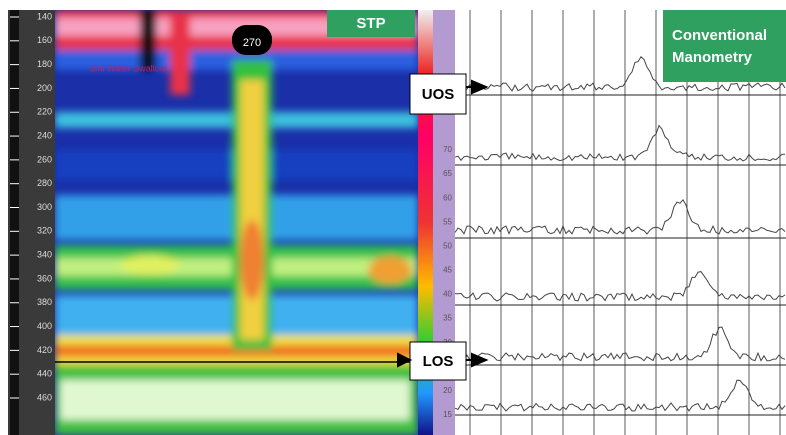 The image size is (786, 435). Describe the element at coordinates (44, 397) in the screenshot. I see `y-tick-label: 460` at that location.